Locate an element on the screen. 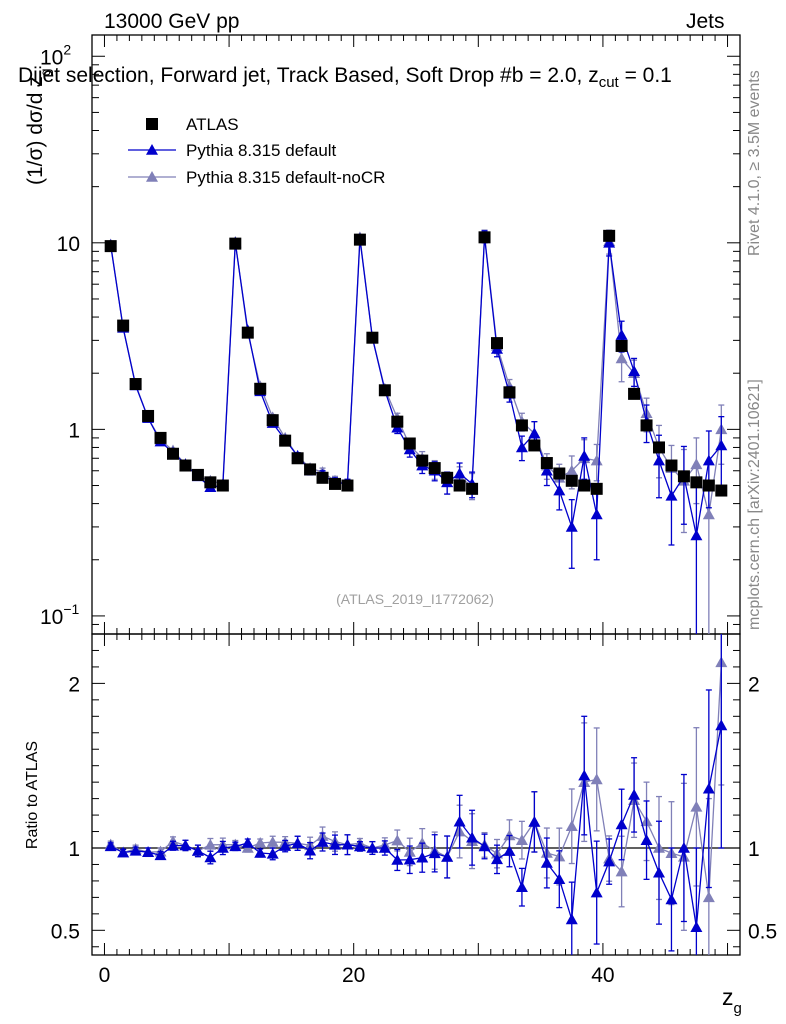 The height and width of the screenshot is (1024, 786). y-axis-label-sub: g is located at coordinates (45, 72).